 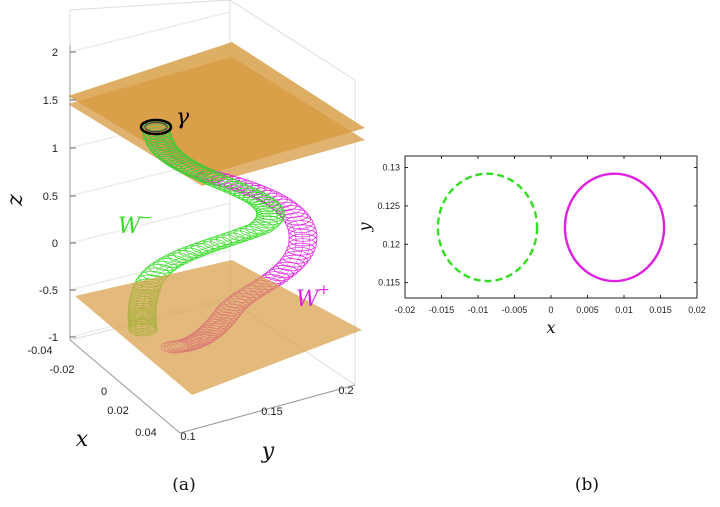 I want to click on y-tick-label: 0.2, so click(x=345, y=391).